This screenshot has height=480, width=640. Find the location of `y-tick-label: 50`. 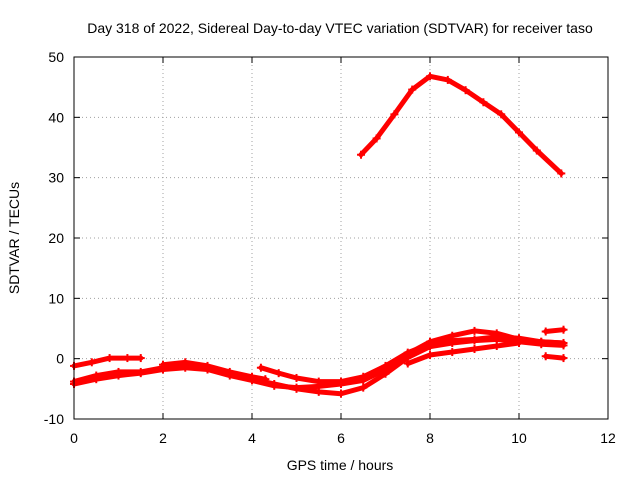

y-tick-label: 50 is located at coordinates (56, 57).